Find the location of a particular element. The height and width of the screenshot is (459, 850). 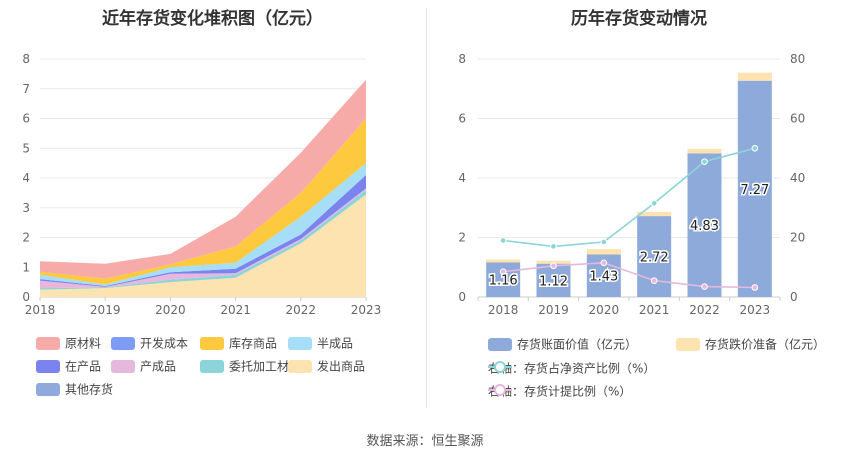

legend-label: 右轴：存货计提比例（%） is located at coordinates (560, 391).